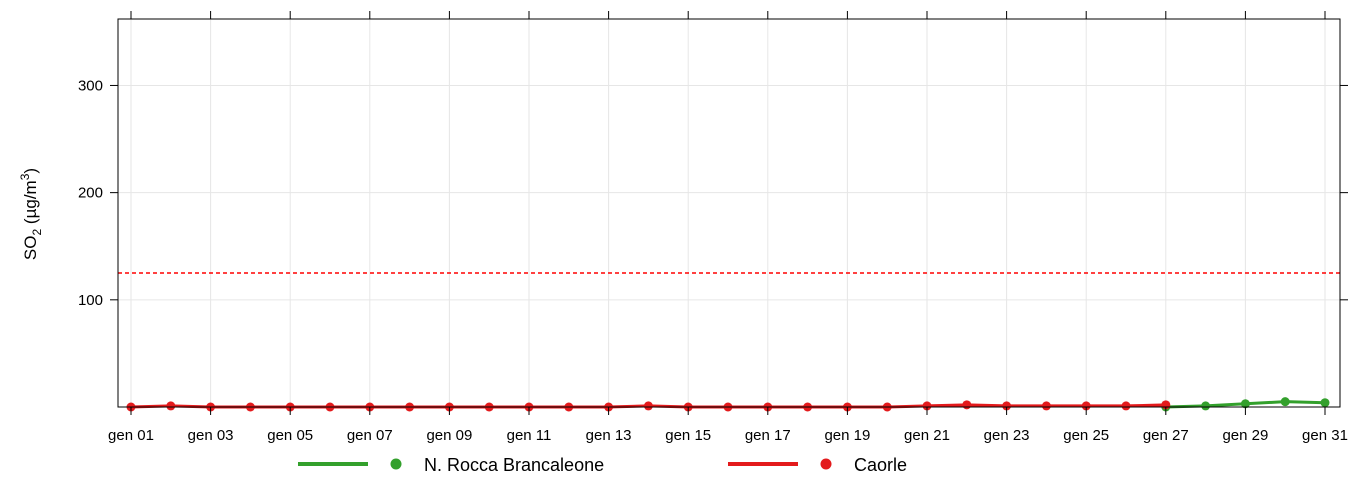  I want to click on data-series, so click(728, 404).